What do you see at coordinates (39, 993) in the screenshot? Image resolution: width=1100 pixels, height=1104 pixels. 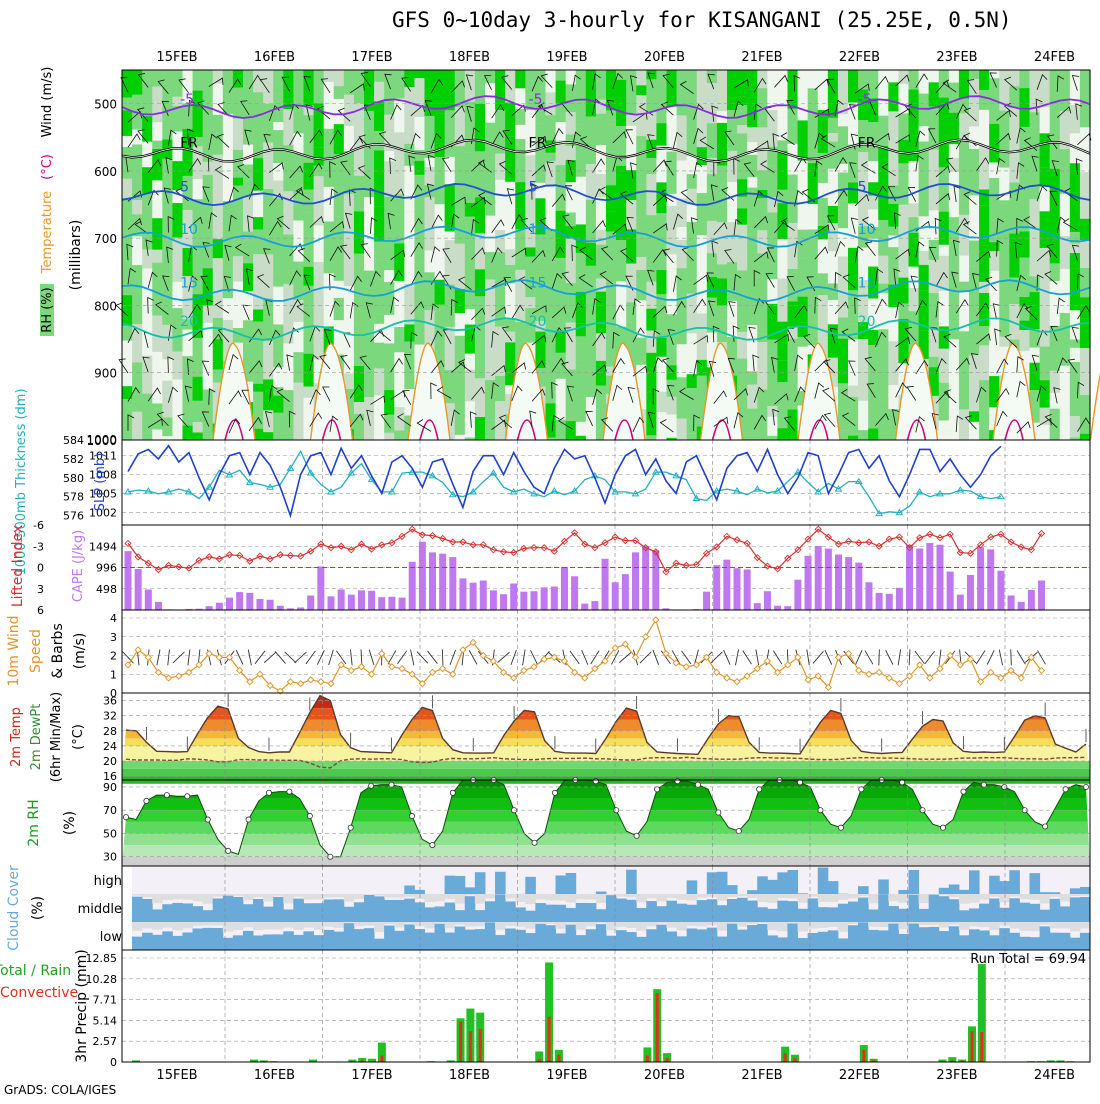 I see `precip-convective-legend: Convective` at bounding box center [39, 993].